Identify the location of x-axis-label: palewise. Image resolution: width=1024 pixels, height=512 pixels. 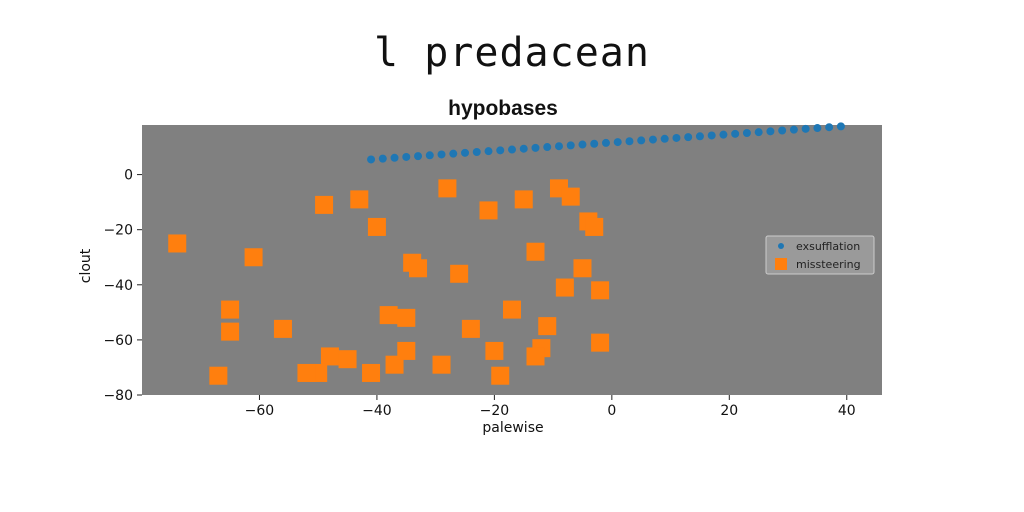
(512, 428).